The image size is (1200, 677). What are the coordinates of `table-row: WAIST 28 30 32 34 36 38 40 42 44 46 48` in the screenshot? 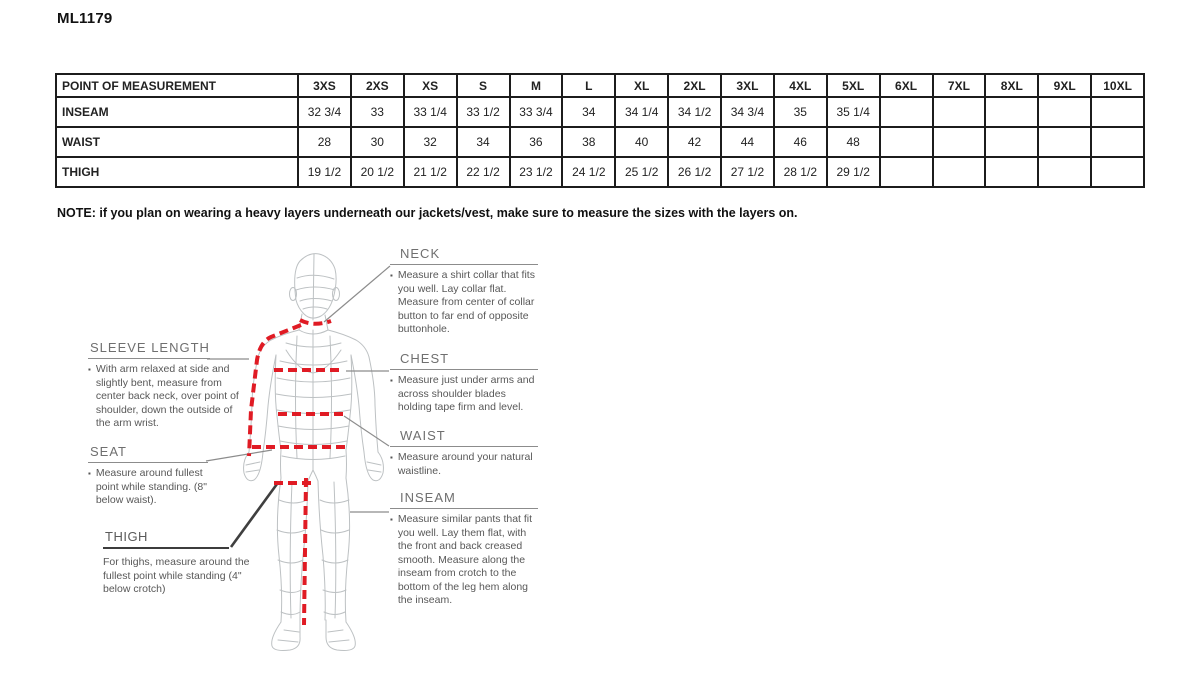 It's located at (600, 142).